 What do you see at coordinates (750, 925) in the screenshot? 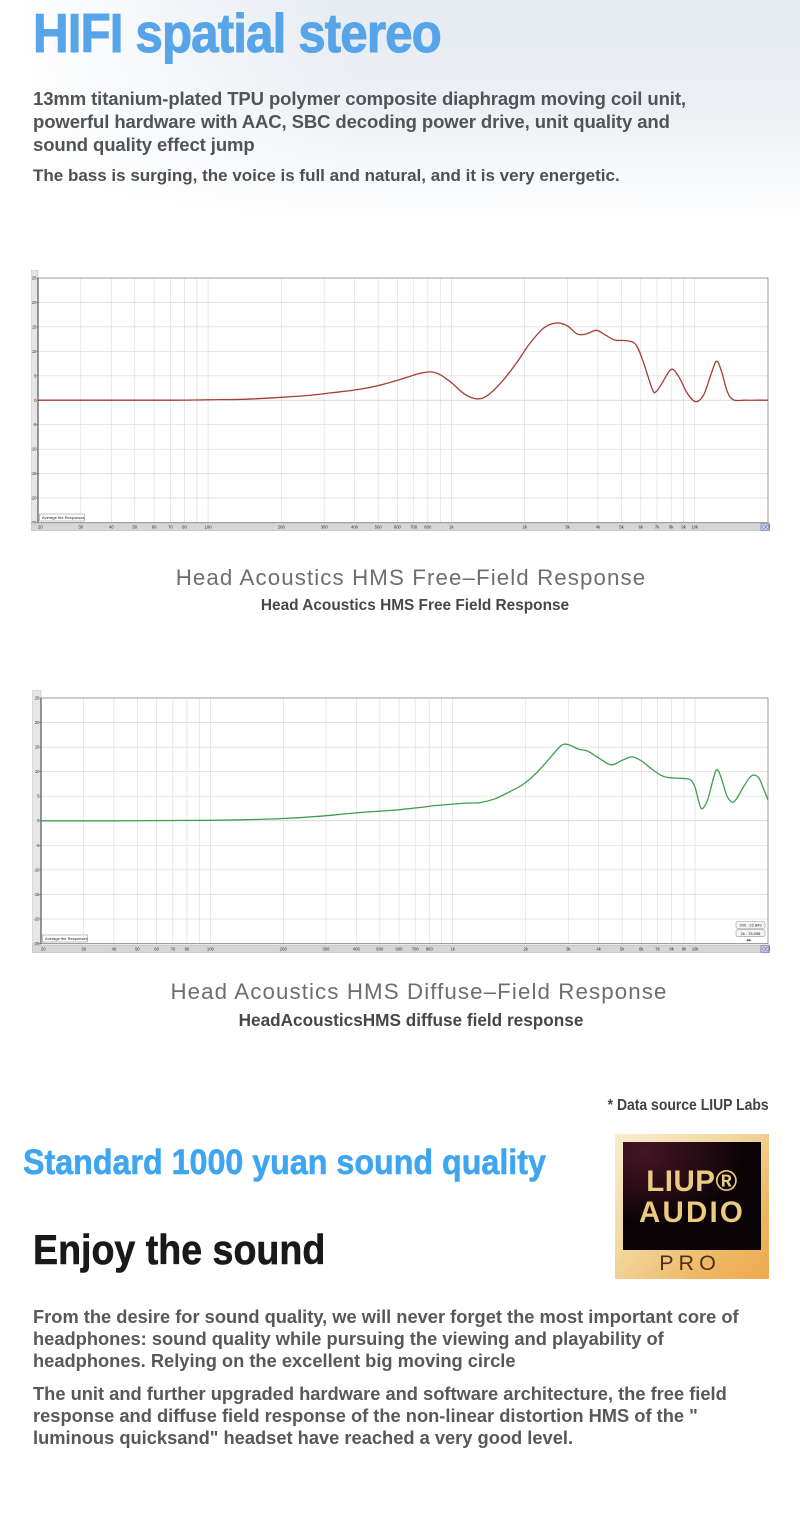
I see `svg-text: 200 : 22.849` at bounding box center [750, 925].